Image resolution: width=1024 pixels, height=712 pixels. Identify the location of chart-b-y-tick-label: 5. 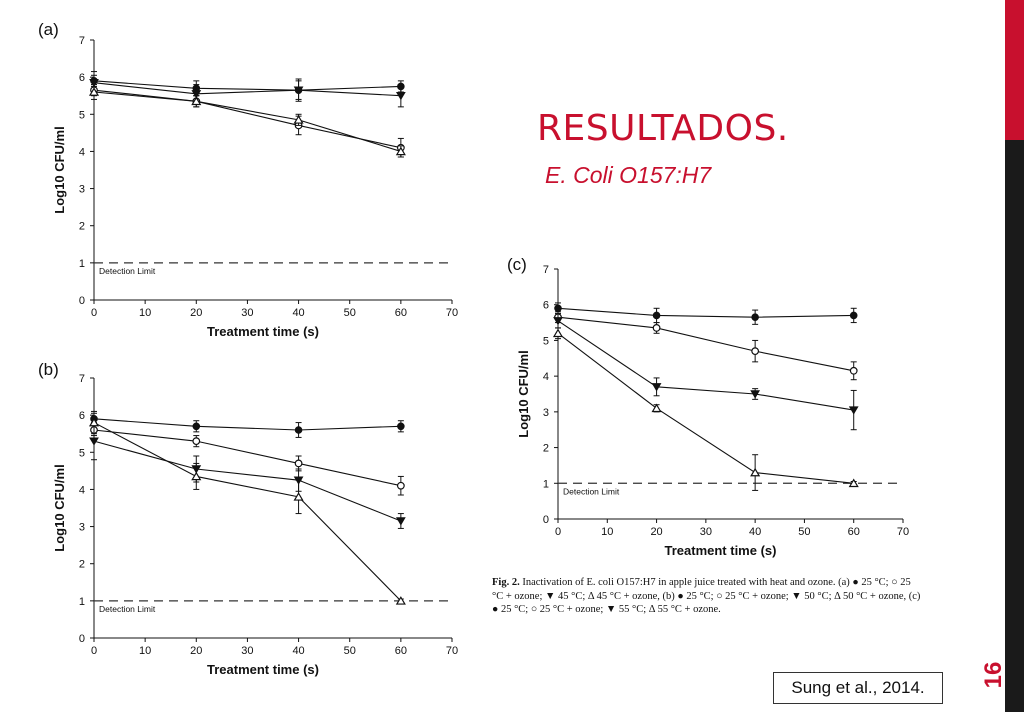
(82, 453).